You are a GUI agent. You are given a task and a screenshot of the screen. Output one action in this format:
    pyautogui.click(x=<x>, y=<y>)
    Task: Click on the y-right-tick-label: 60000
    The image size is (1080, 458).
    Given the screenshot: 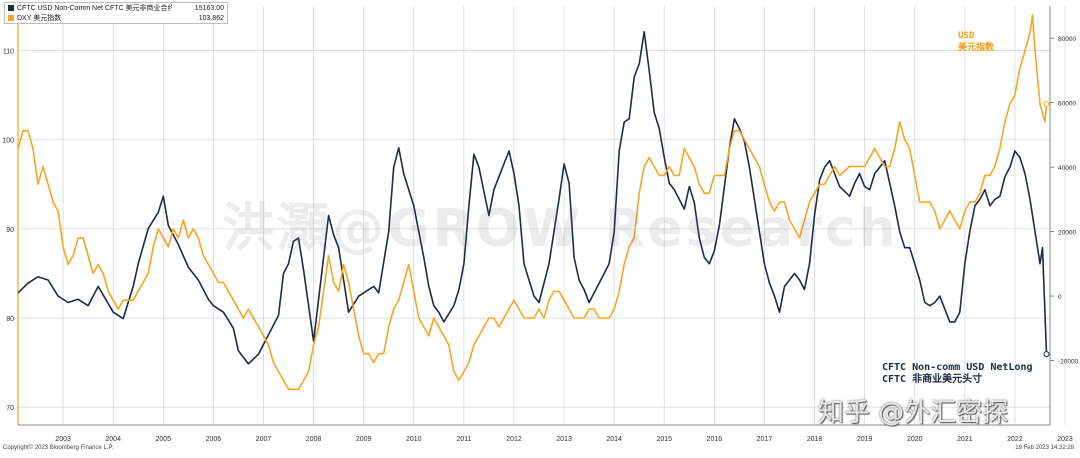 What is the action you would take?
    pyautogui.click(x=1067, y=104)
    